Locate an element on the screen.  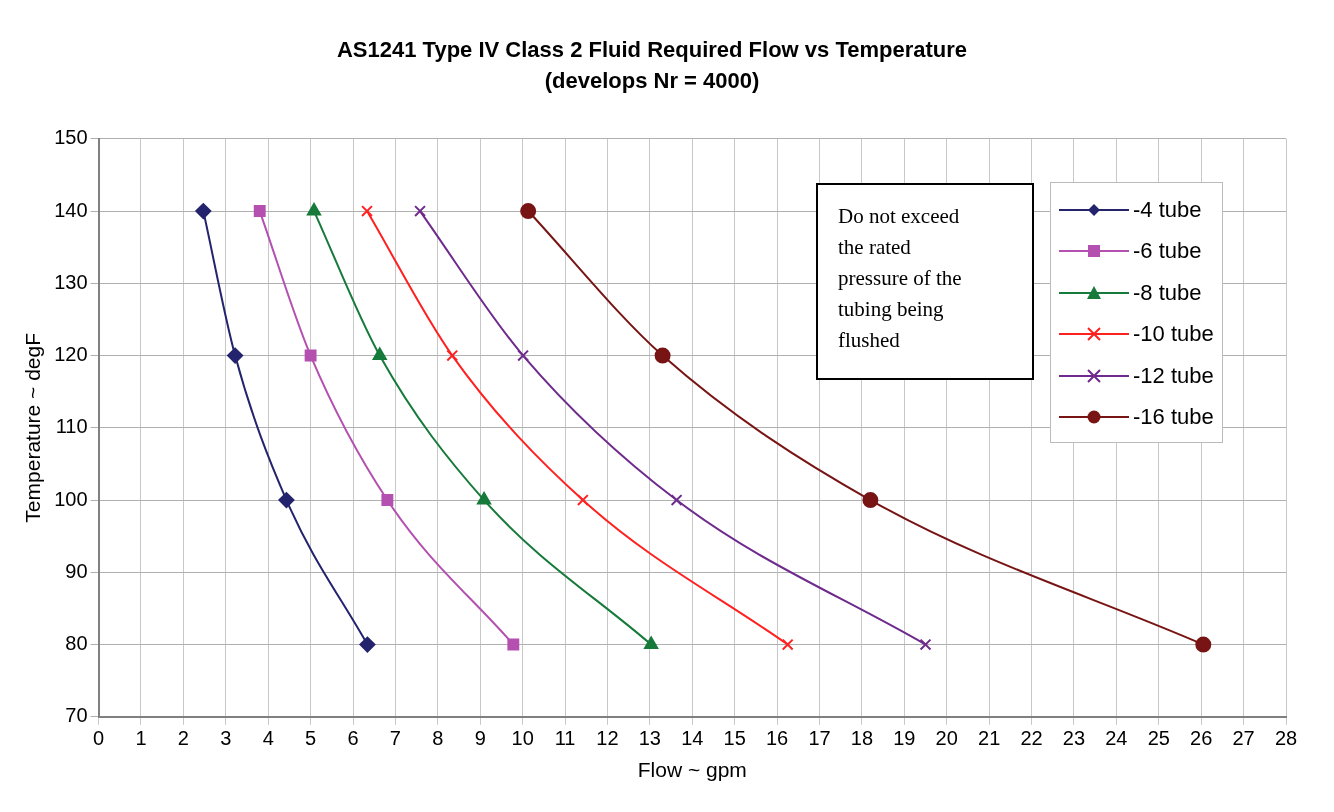
x-tick-label: 21 is located at coordinates (989, 738).